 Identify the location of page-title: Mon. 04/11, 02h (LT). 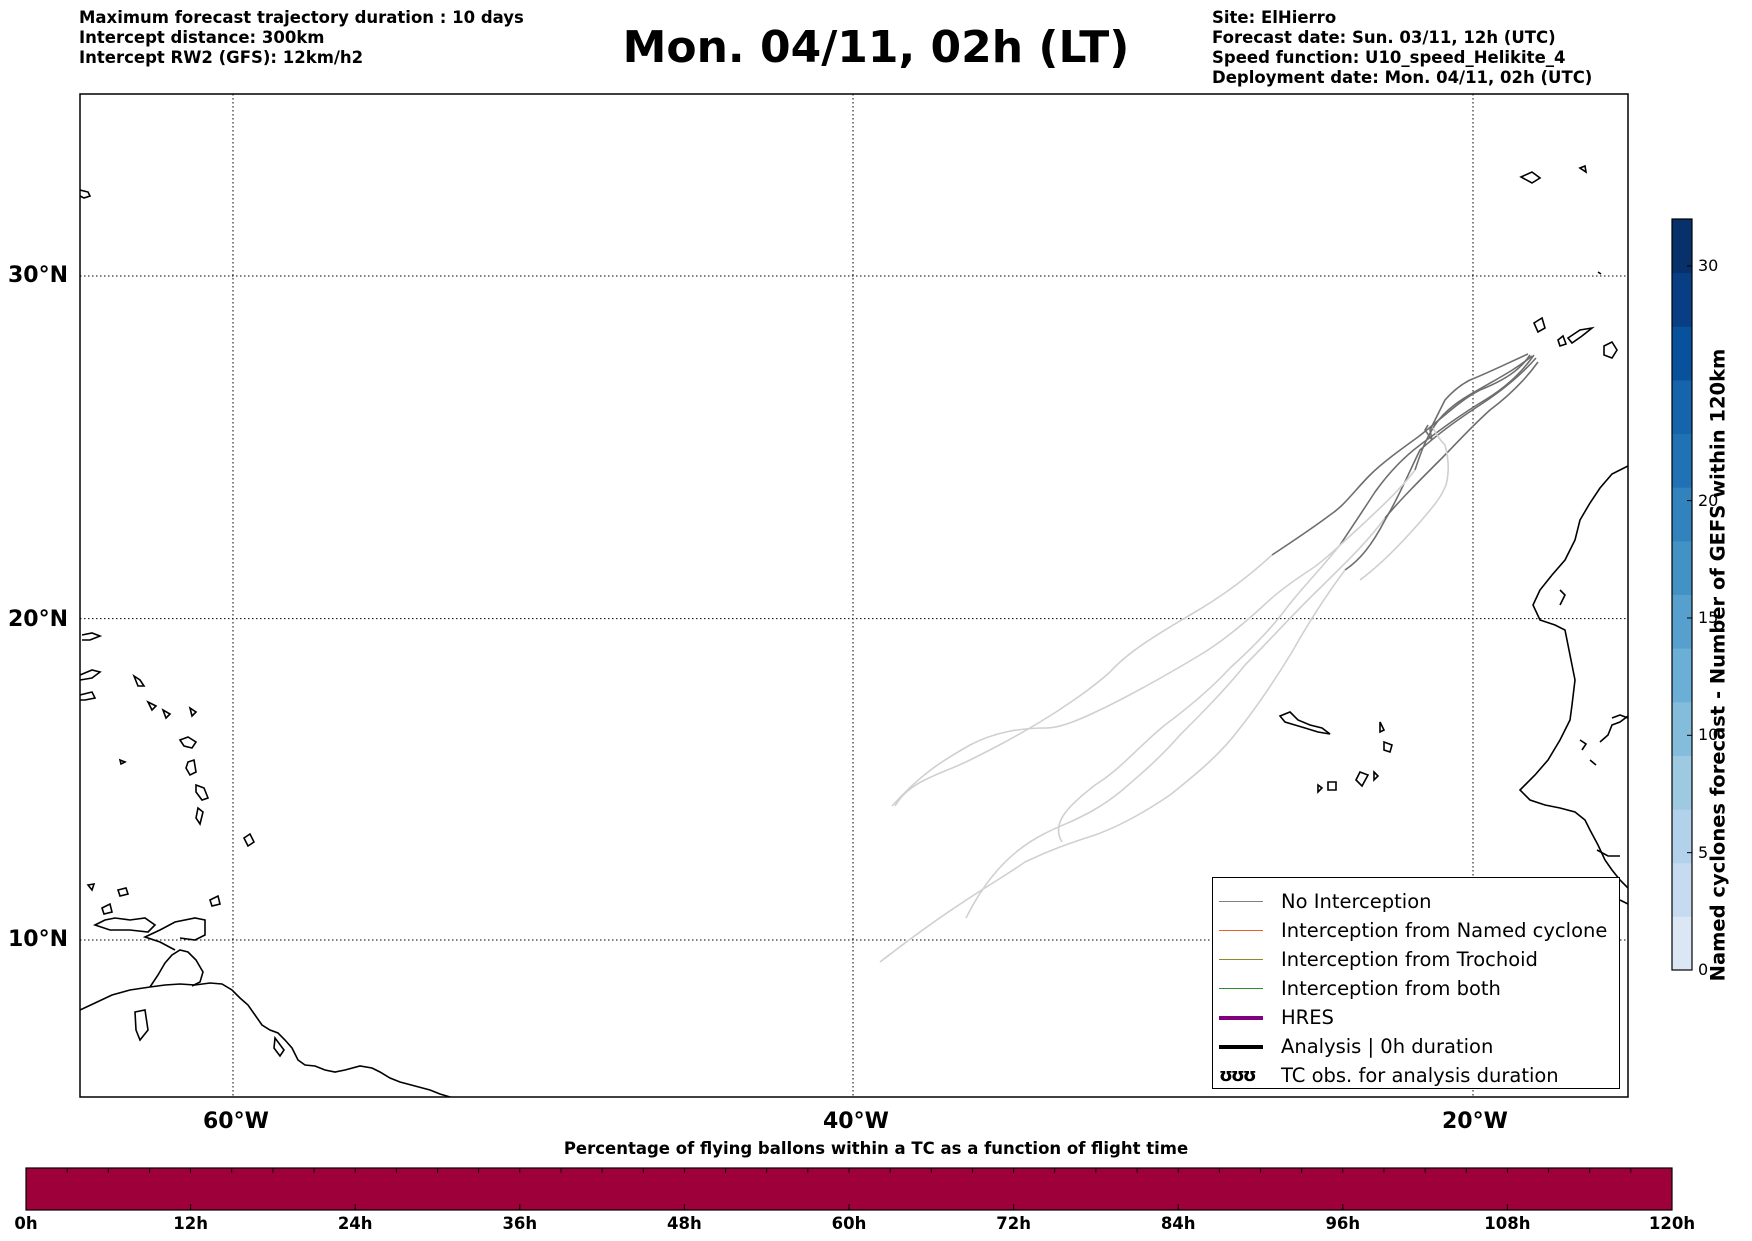
(876, 47).